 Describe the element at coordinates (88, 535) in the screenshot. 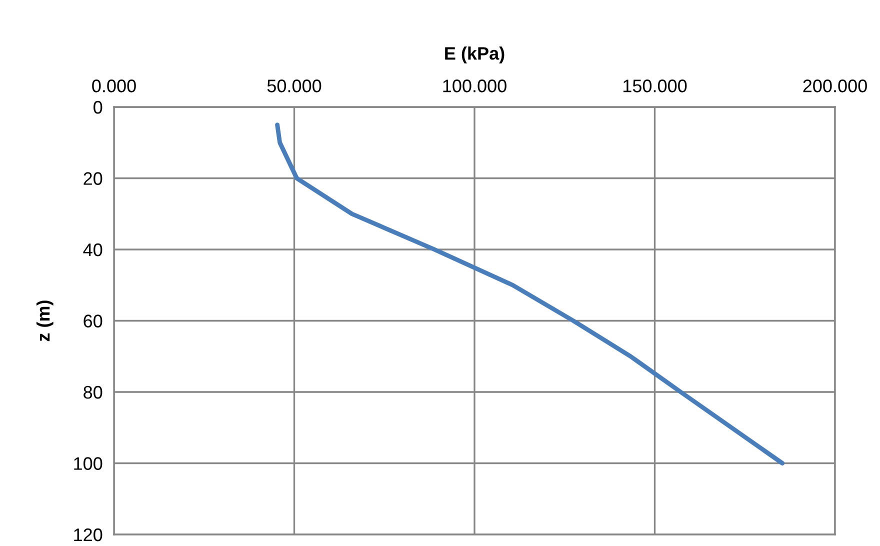

I see `y-tick-label: 120` at that location.